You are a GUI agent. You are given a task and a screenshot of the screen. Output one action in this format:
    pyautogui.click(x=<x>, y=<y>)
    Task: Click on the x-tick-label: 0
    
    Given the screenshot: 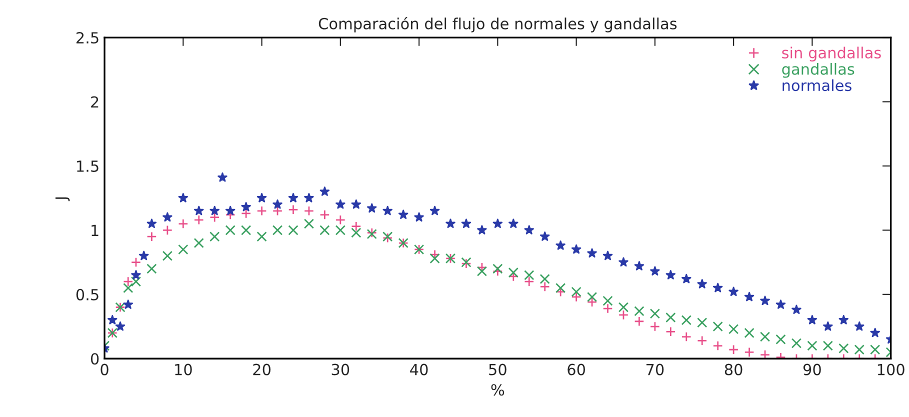 What is the action you would take?
    pyautogui.click(x=104, y=370)
    